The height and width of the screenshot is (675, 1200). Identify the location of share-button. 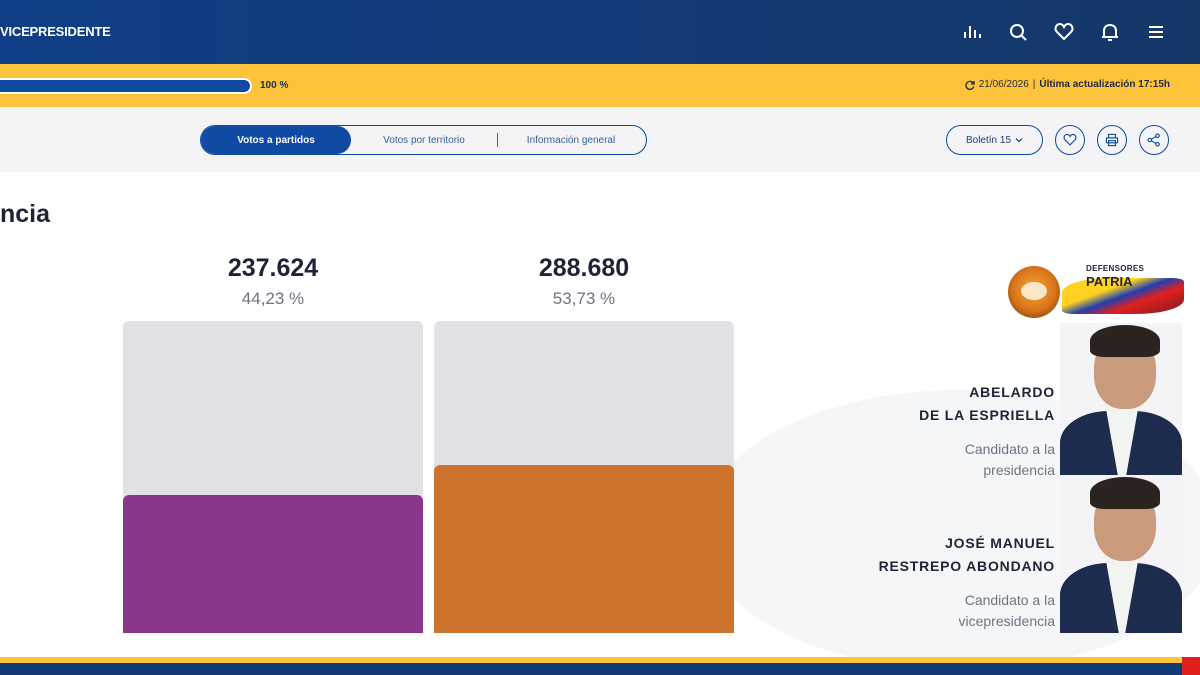
(1154, 140).